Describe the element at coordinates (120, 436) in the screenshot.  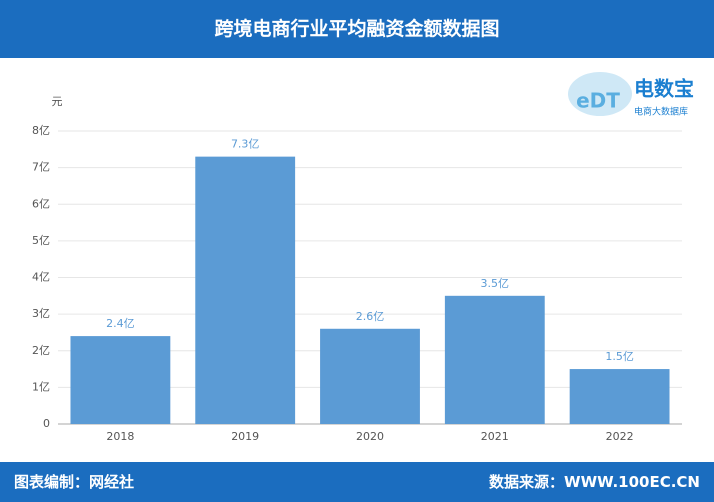
I see `x-tick-label: 2018` at that location.